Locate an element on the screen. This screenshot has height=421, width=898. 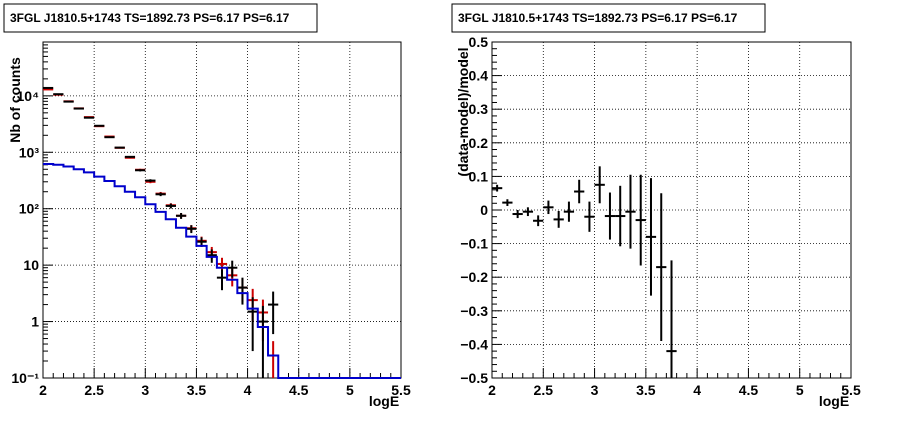
y-tick-label: −0.1 is located at coordinates (474, 244).